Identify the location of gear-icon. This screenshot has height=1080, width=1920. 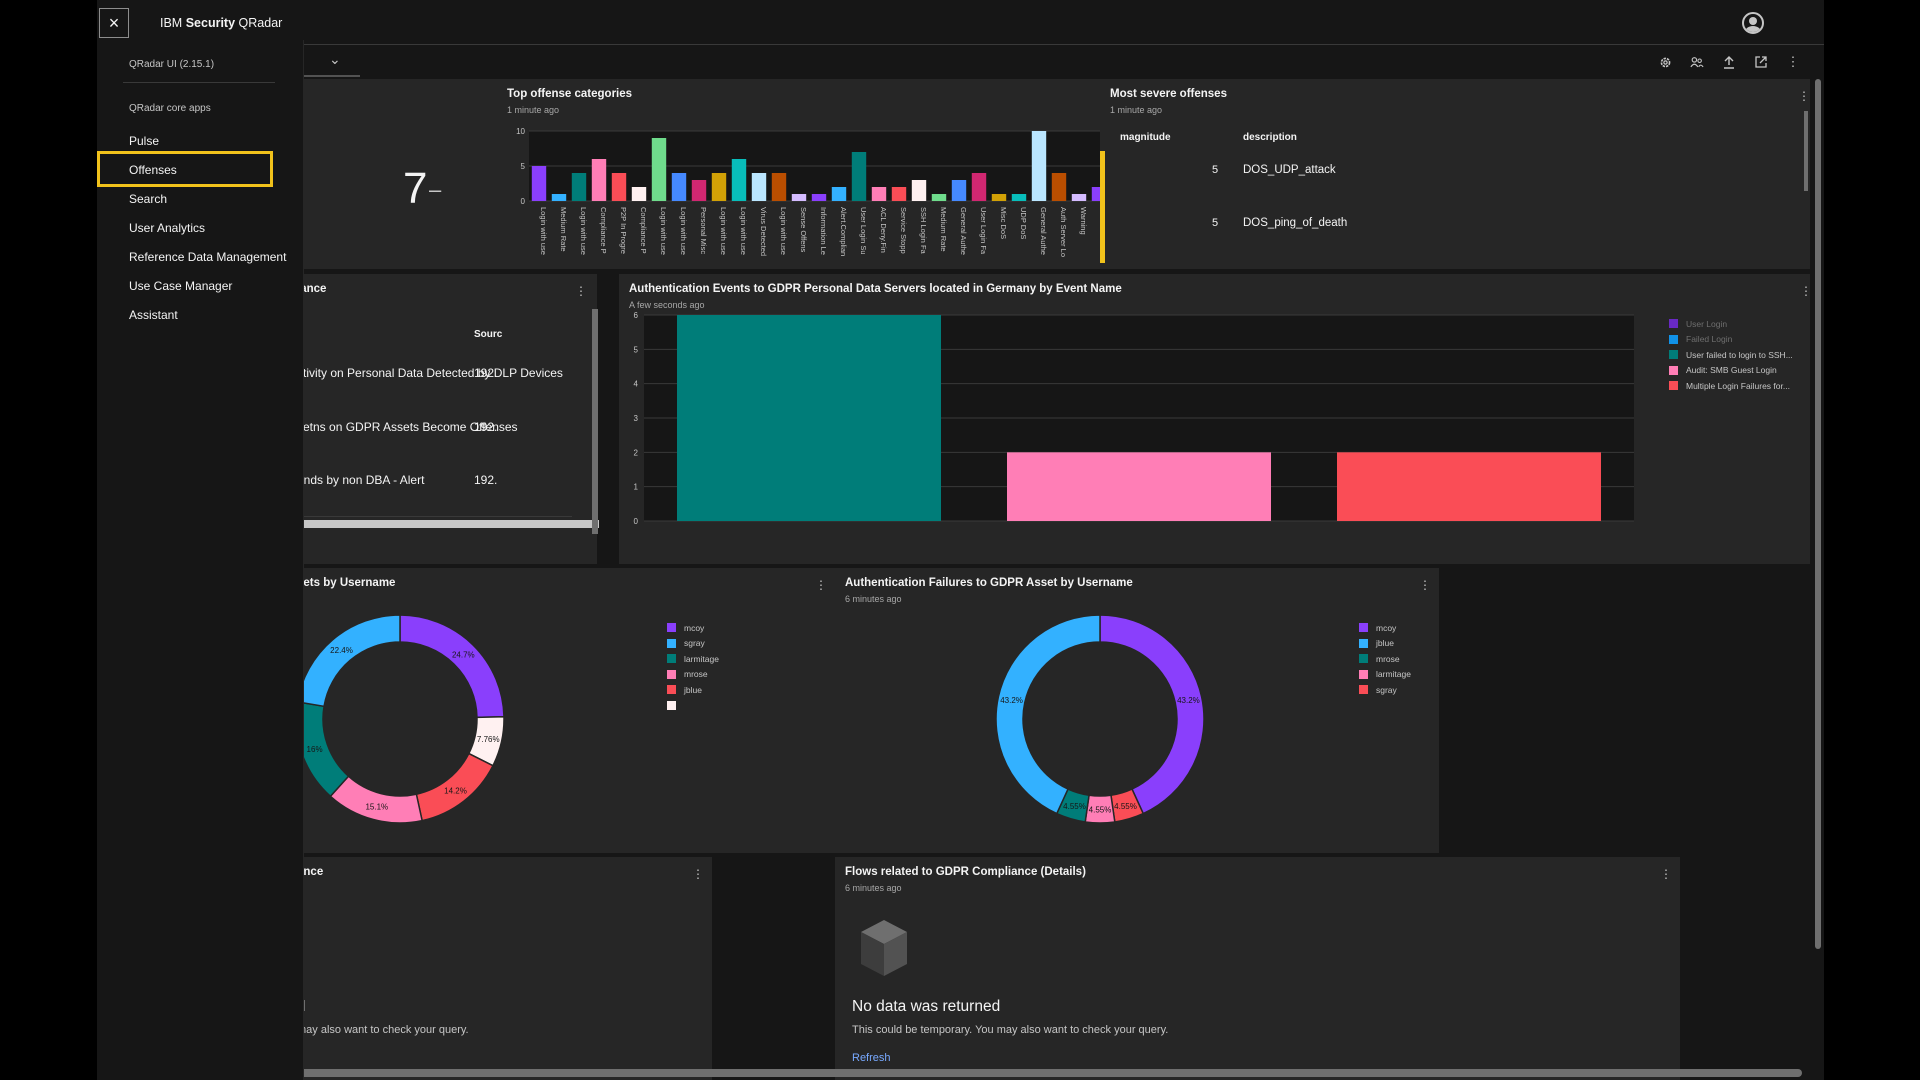
(1665, 62).